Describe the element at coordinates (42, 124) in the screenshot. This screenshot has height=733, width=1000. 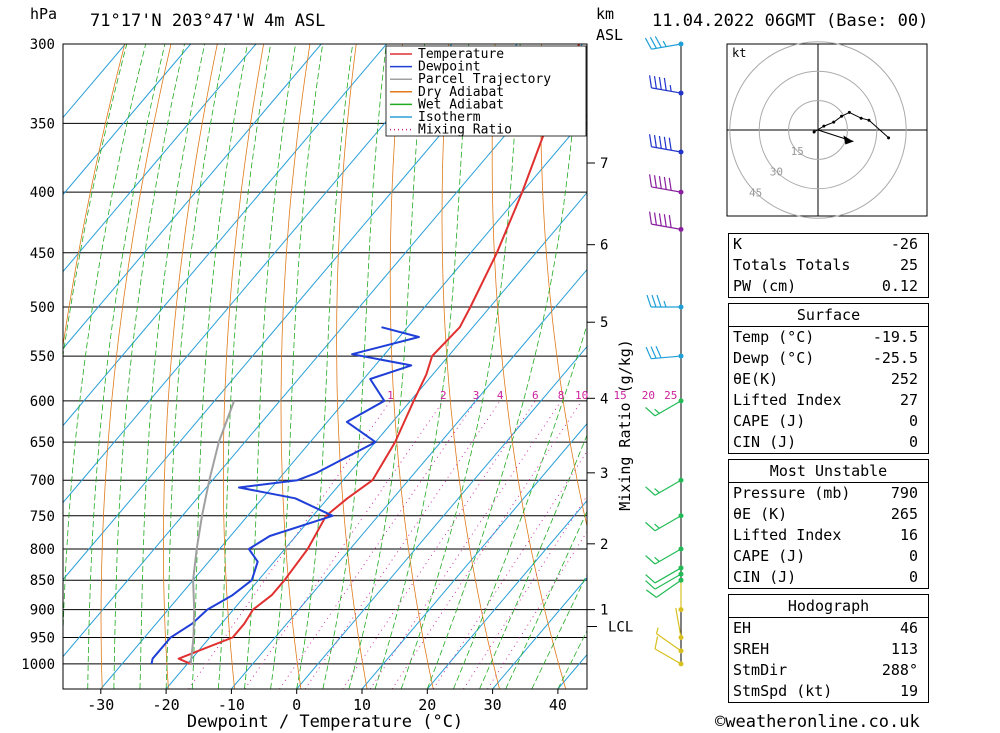
I see `pressure-tick-label: 350` at that location.